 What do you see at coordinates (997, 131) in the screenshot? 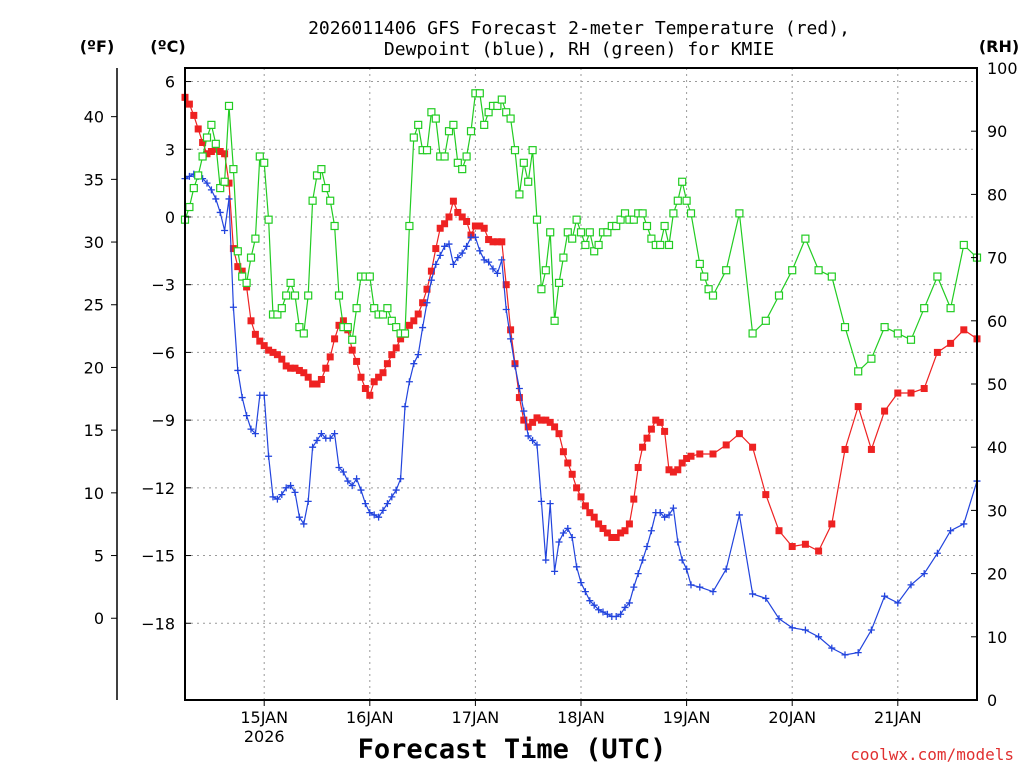
I see `y-tick-label-rh: 90` at bounding box center [997, 131].